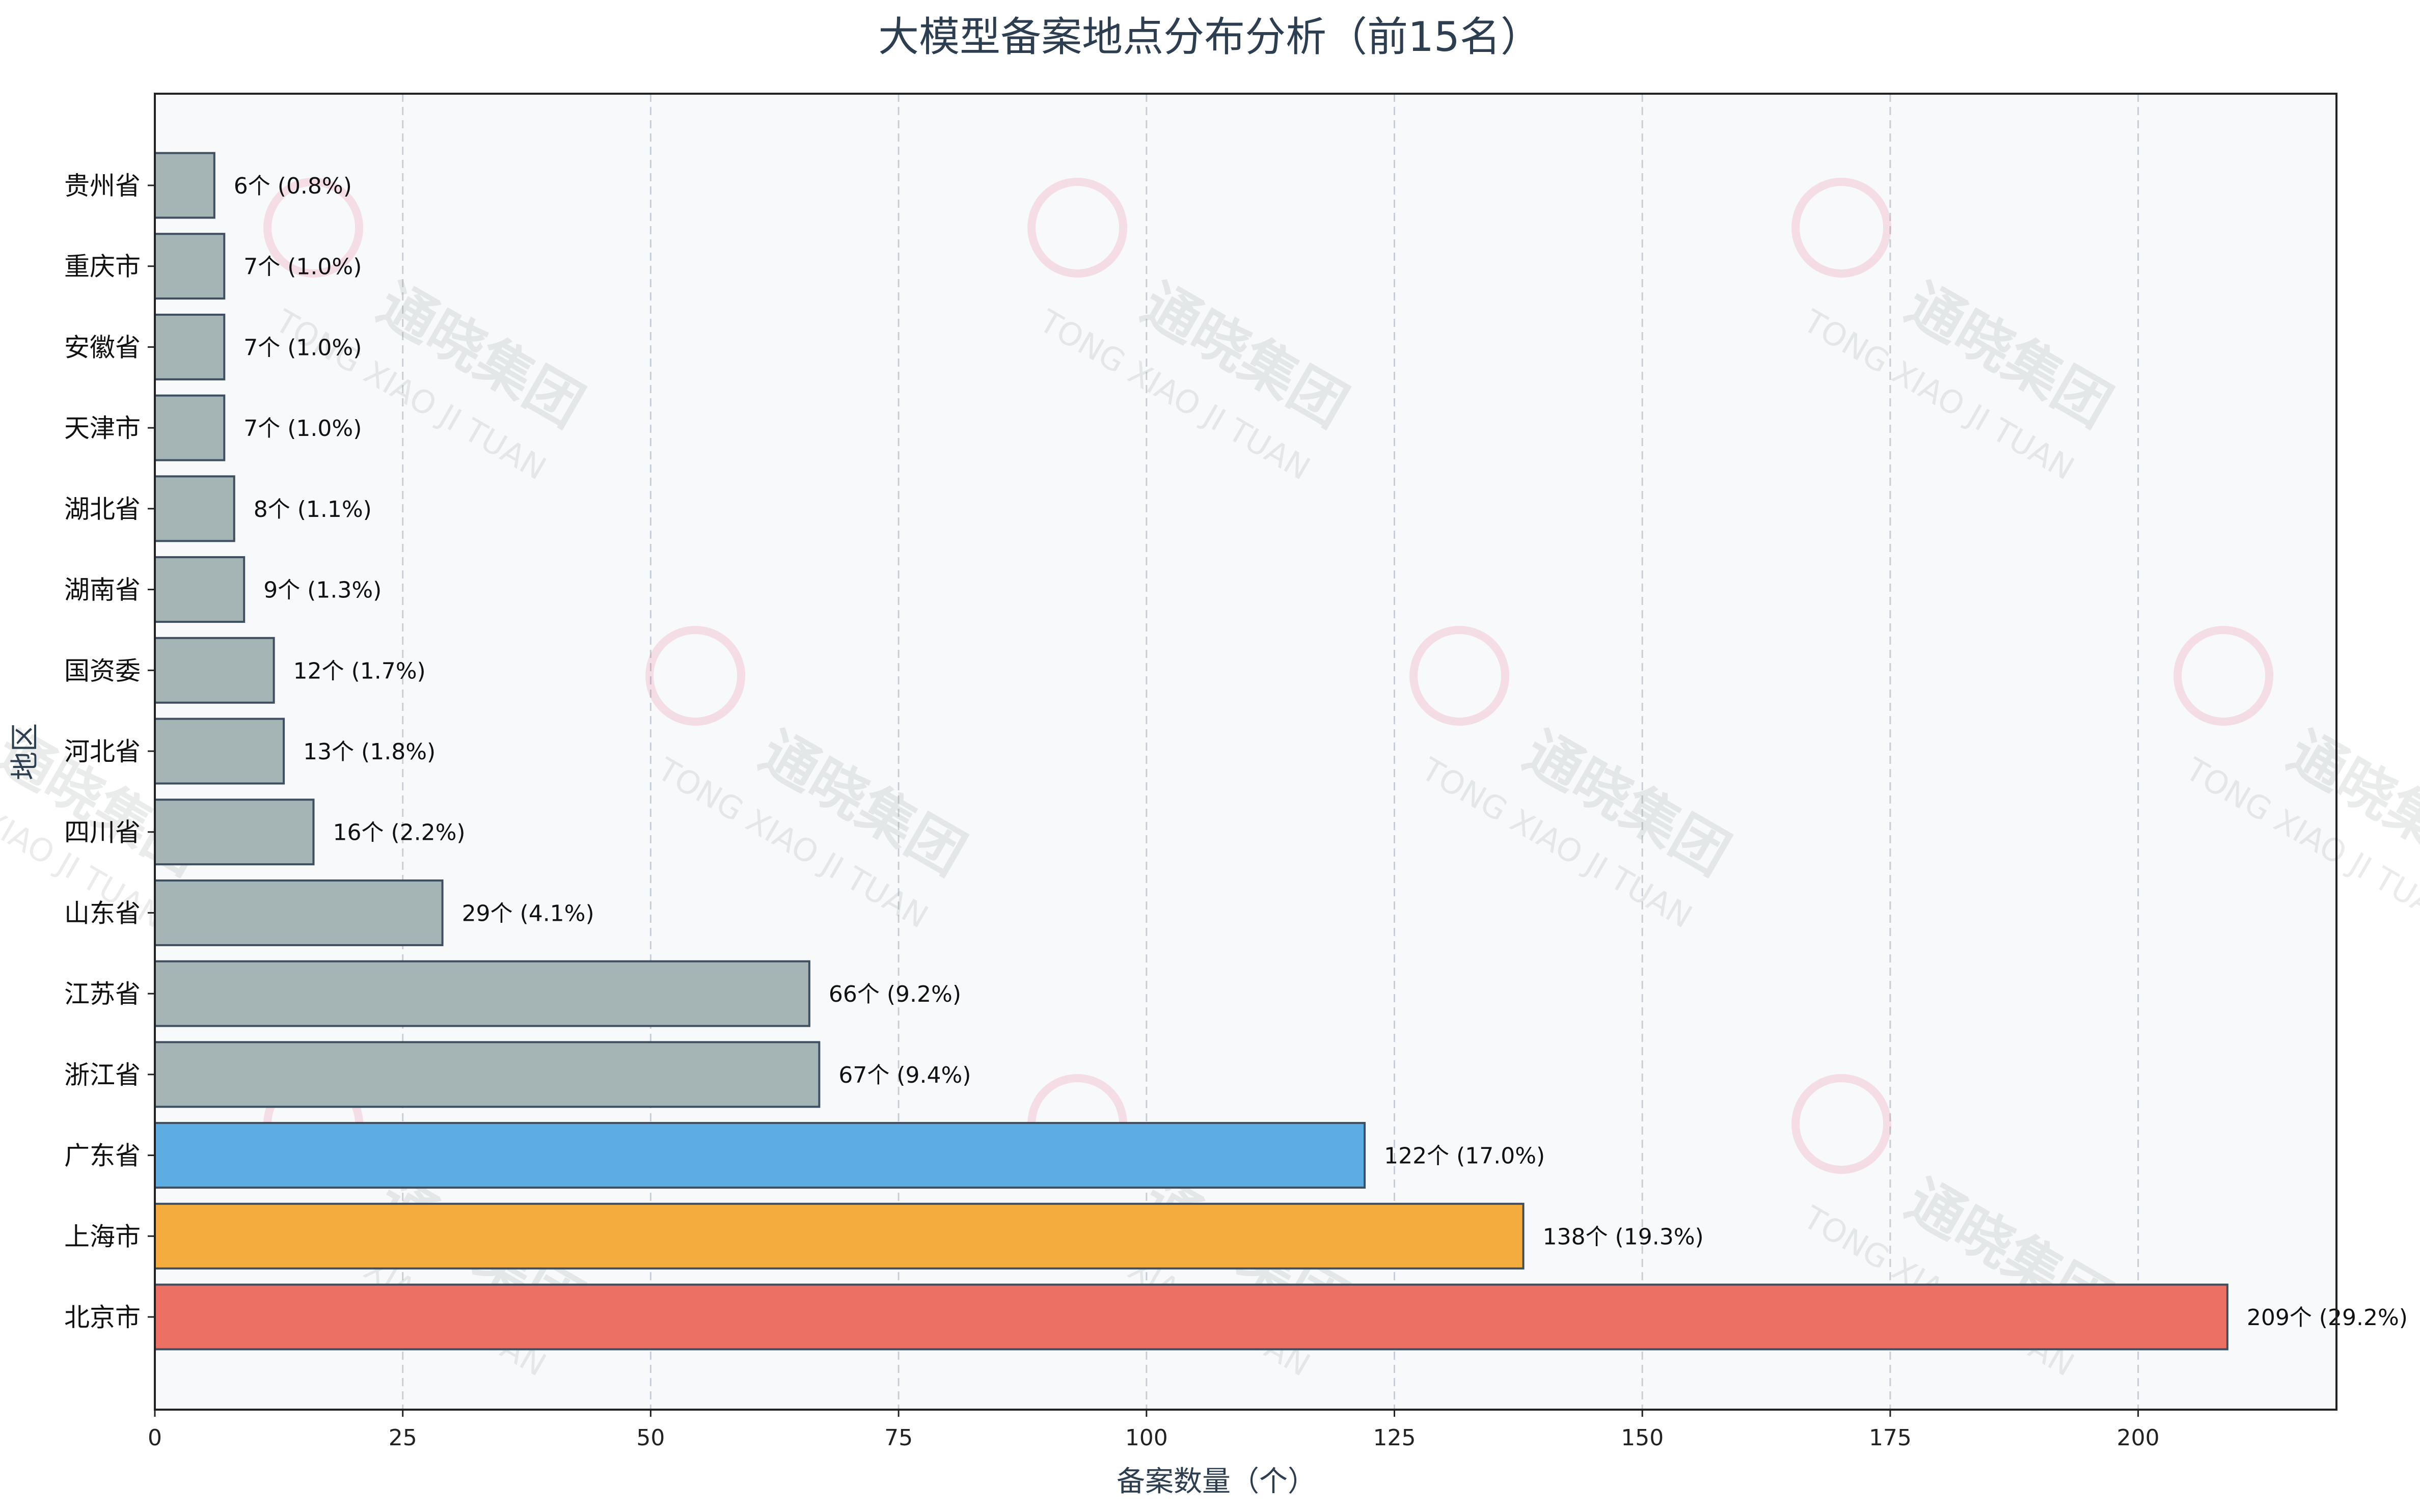  What do you see at coordinates (313, 510) in the screenshot?
I see `bar-value-label: 8个 (1.1%)` at bounding box center [313, 510].